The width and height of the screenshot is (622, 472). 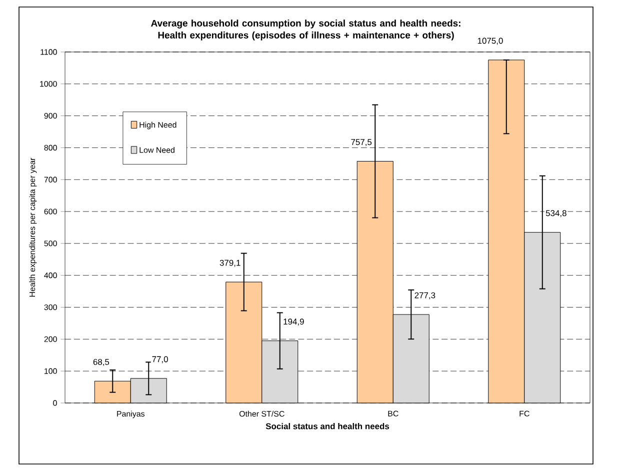 I want to click on chart-title: Average household consumption by social status and health needs: Health expenditures (episodes of illness + maintenance + others), so click(x=305, y=30).